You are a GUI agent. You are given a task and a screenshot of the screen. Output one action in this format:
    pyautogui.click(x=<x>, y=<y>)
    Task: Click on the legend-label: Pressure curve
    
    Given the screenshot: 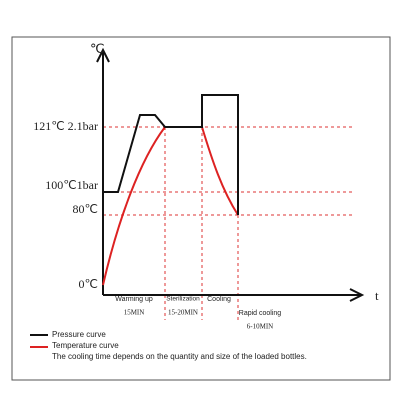 What is the action you would take?
    pyautogui.click(x=79, y=334)
    